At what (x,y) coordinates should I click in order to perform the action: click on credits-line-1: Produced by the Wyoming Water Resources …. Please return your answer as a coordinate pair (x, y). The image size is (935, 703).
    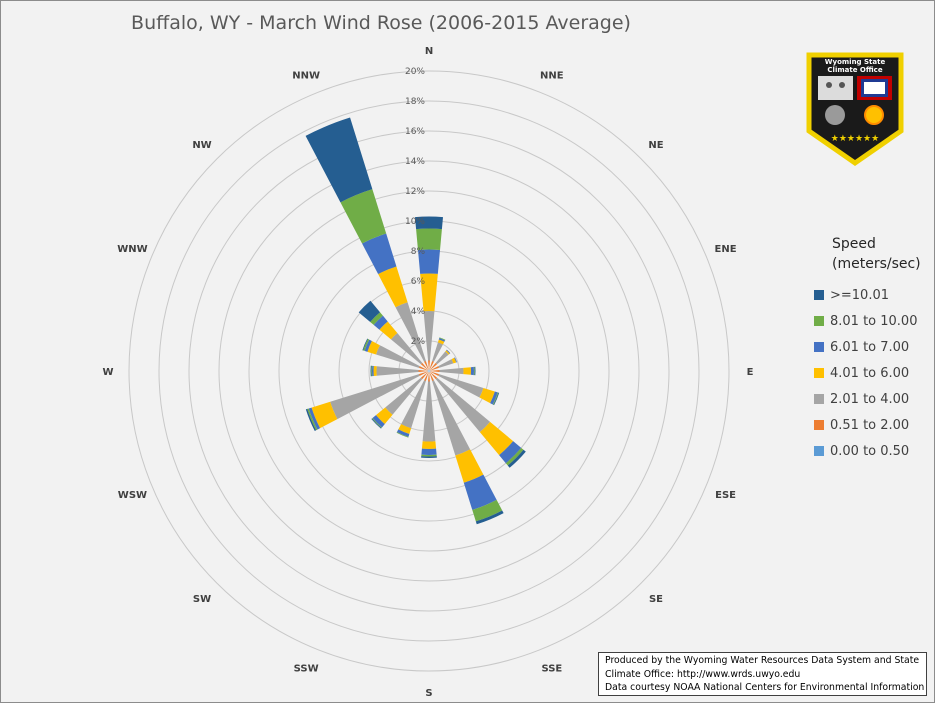
    Looking at the image, I should click on (762, 660).